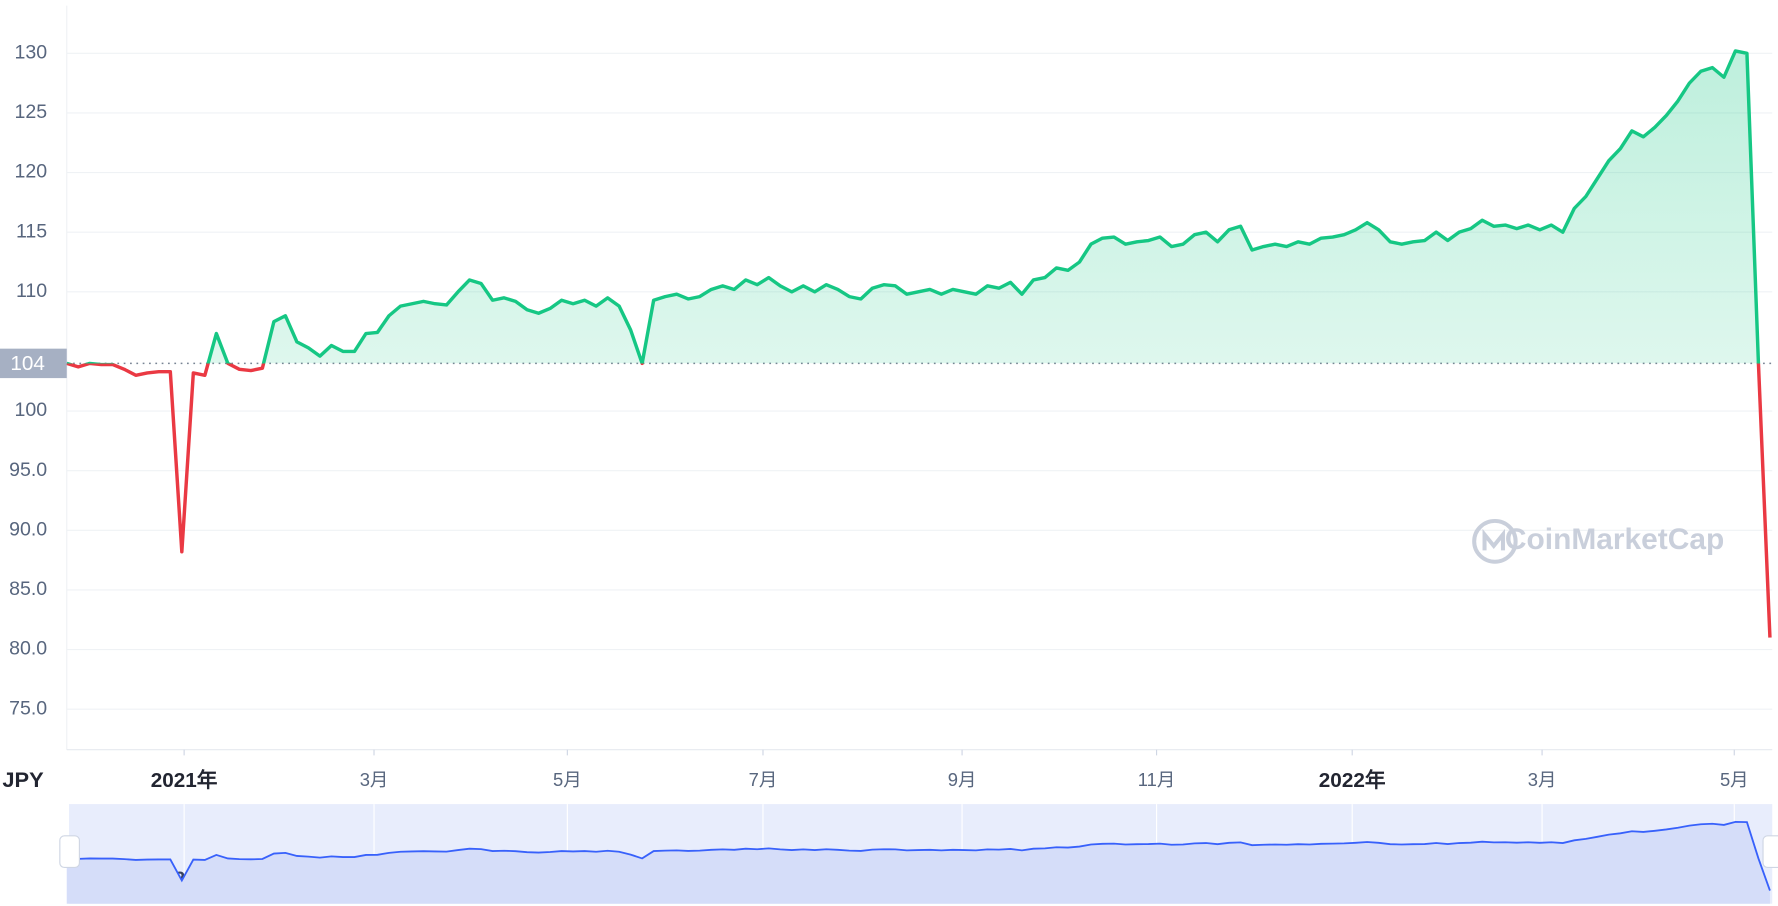  I want to click on navigator-handle-left, so click(69, 852).